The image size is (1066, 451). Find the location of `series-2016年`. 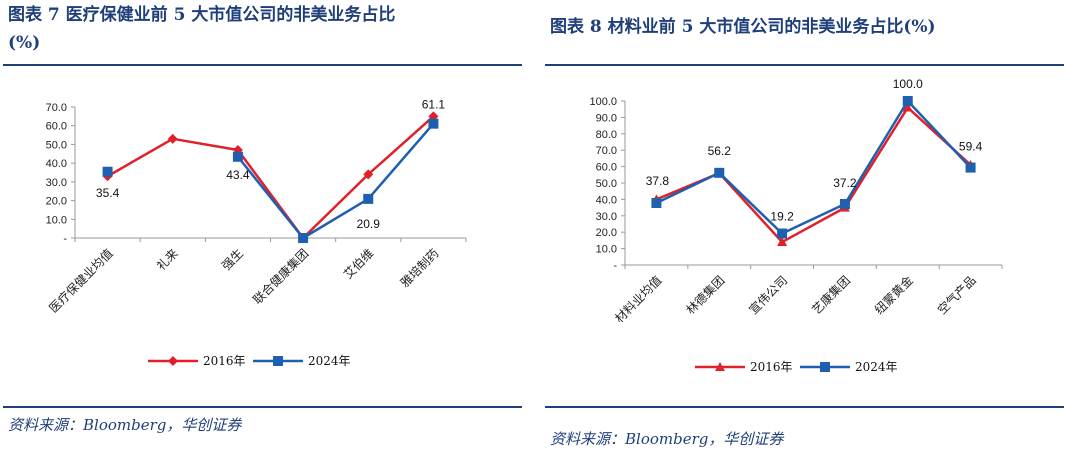

series-2016年 is located at coordinates (813, 174).